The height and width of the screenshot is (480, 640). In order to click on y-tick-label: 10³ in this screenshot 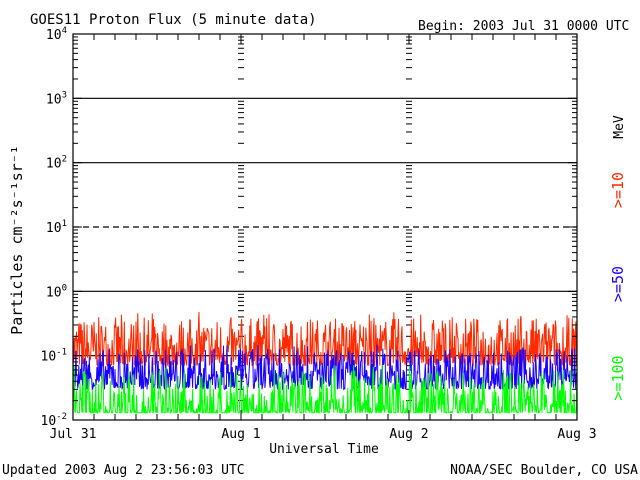, I will do `click(56, 98)`.